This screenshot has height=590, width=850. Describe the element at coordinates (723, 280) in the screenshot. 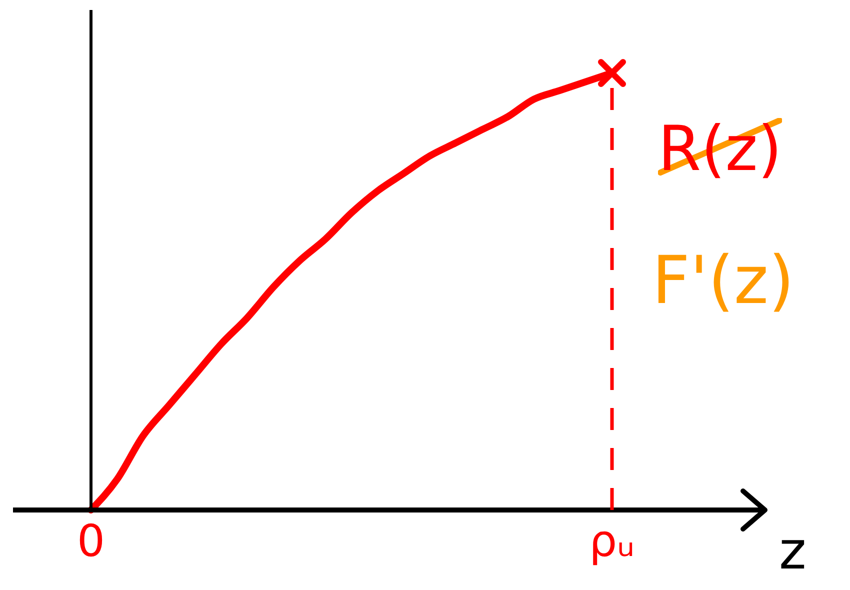

I see `text: F'(z)` at that location.